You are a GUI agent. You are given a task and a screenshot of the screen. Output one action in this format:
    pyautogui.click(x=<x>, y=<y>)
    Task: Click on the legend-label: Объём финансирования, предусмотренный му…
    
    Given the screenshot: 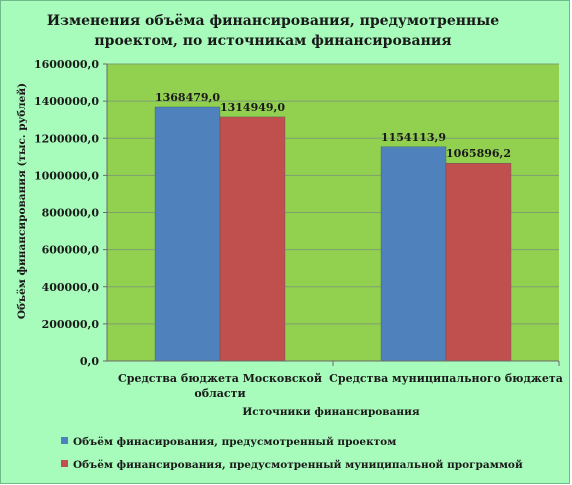 What is the action you would take?
    pyautogui.click(x=298, y=465)
    